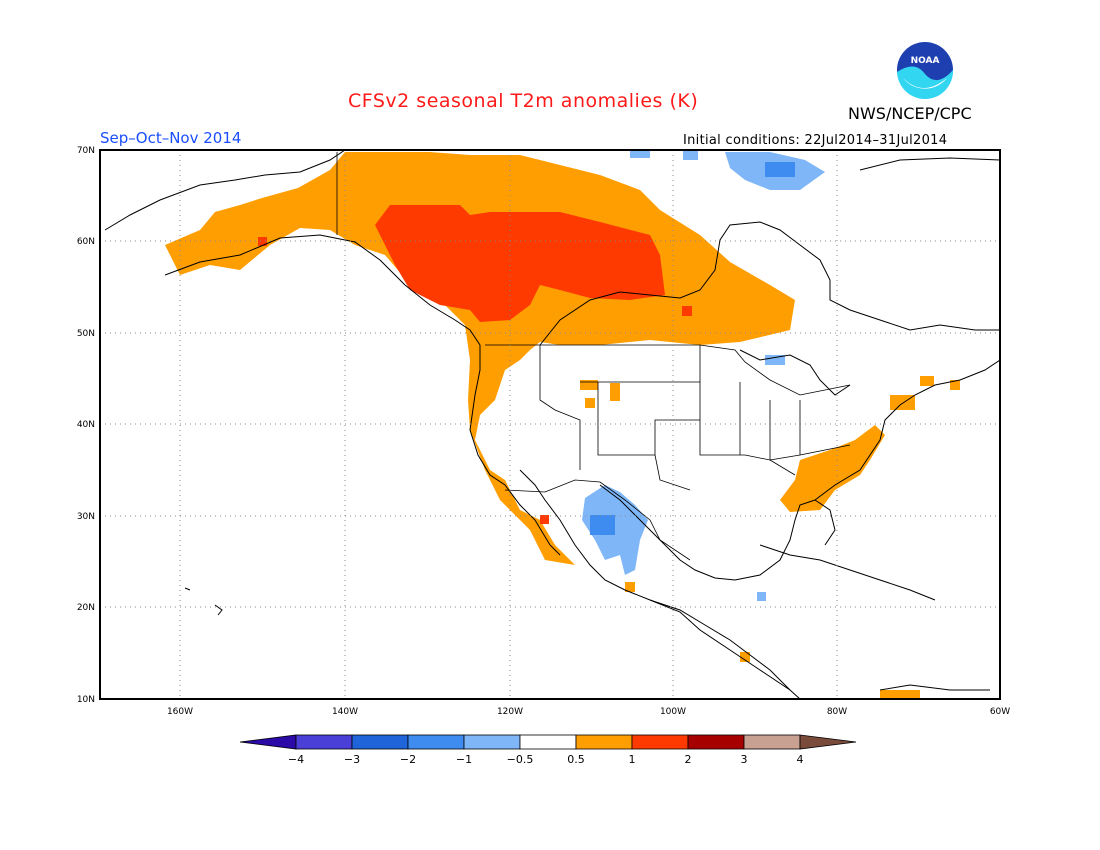 The width and height of the screenshot is (1100, 850). Describe the element at coordinates (744, 759) in the screenshot. I see `legend-tick-label: 3` at that location.